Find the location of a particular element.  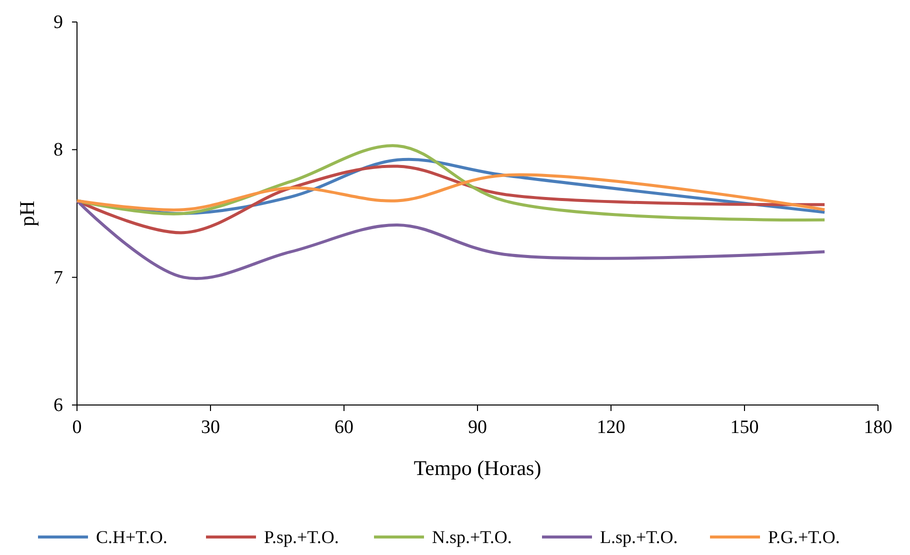

legend-label: P.G.+T.O. is located at coordinates (804, 537).